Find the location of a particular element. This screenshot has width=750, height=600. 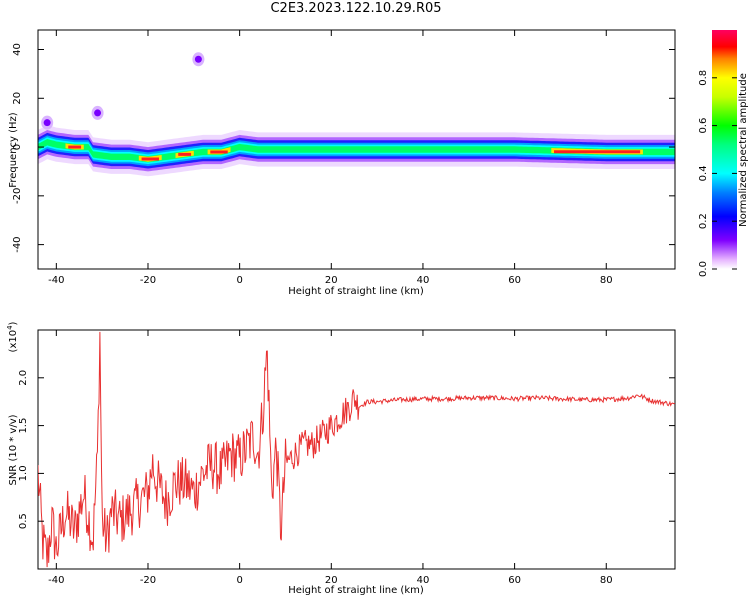

spectrogram-xtick-label: -20 is located at coordinates (148, 280).